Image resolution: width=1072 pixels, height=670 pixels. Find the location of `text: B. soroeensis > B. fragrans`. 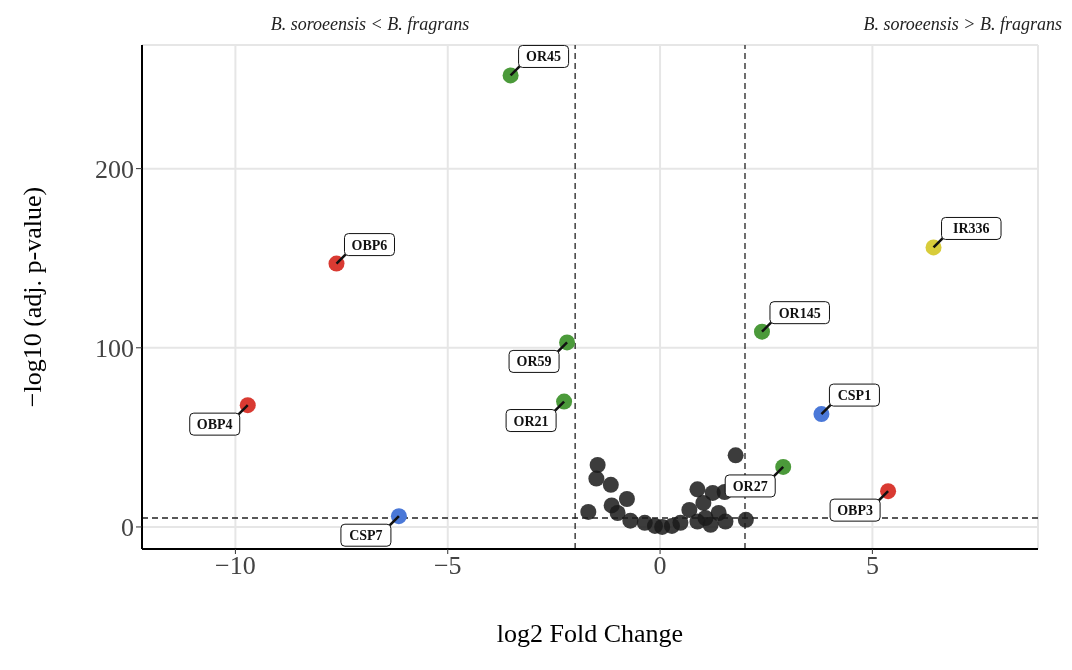

text: B. soroeensis > B. fragrans is located at coordinates (962, 24).